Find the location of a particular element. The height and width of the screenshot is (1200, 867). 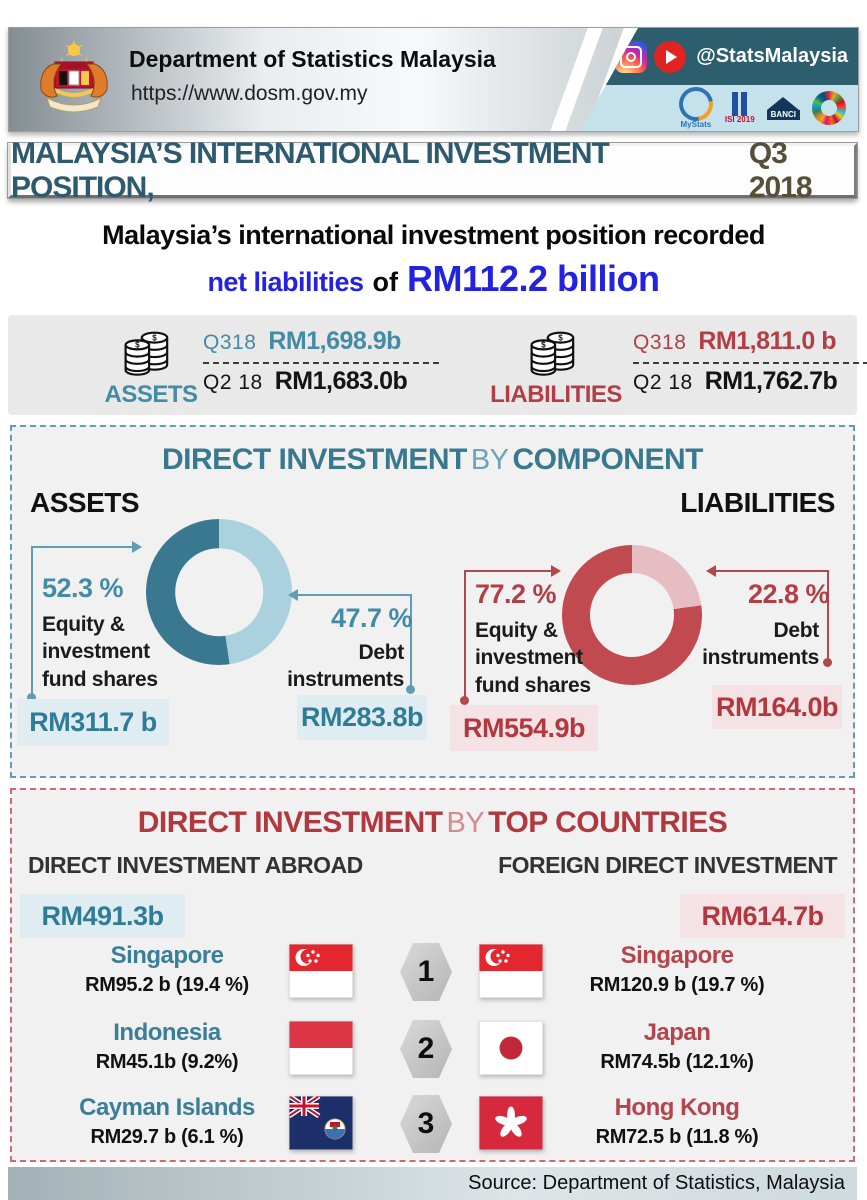

dia-total-badge: RM491.3b is located at coordinates (102, 916).